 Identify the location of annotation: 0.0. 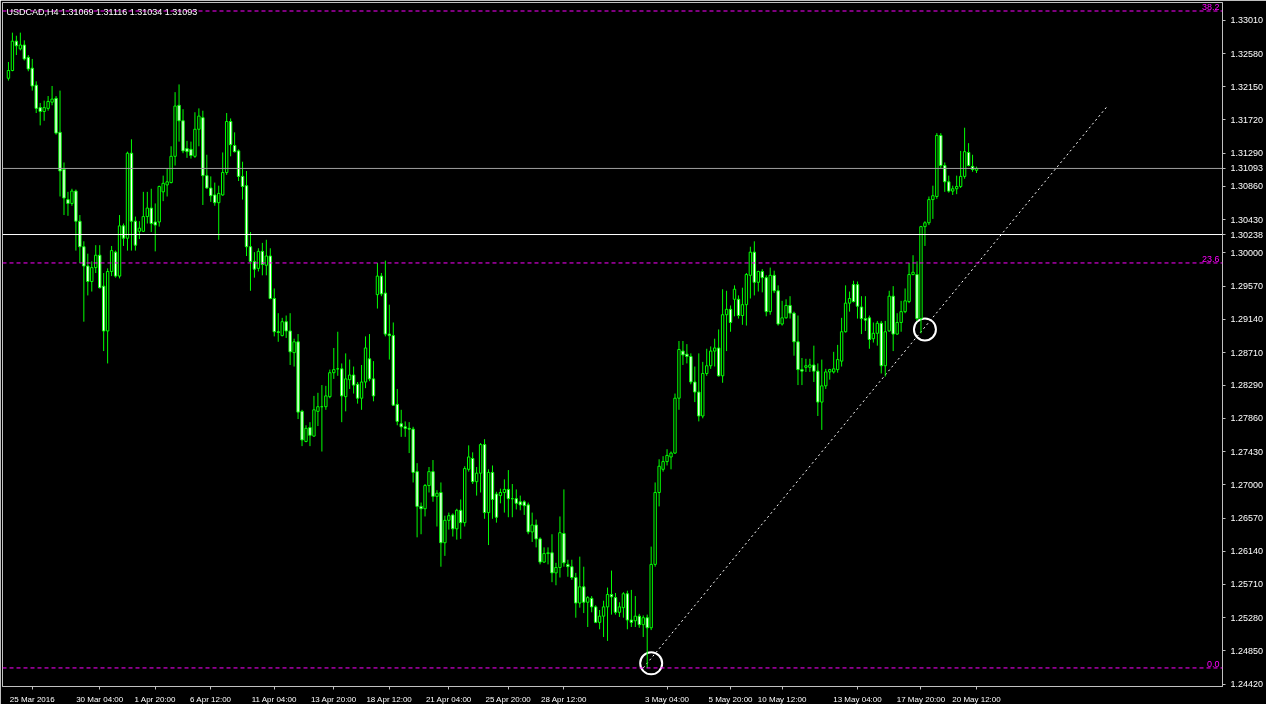
(1213, 663).